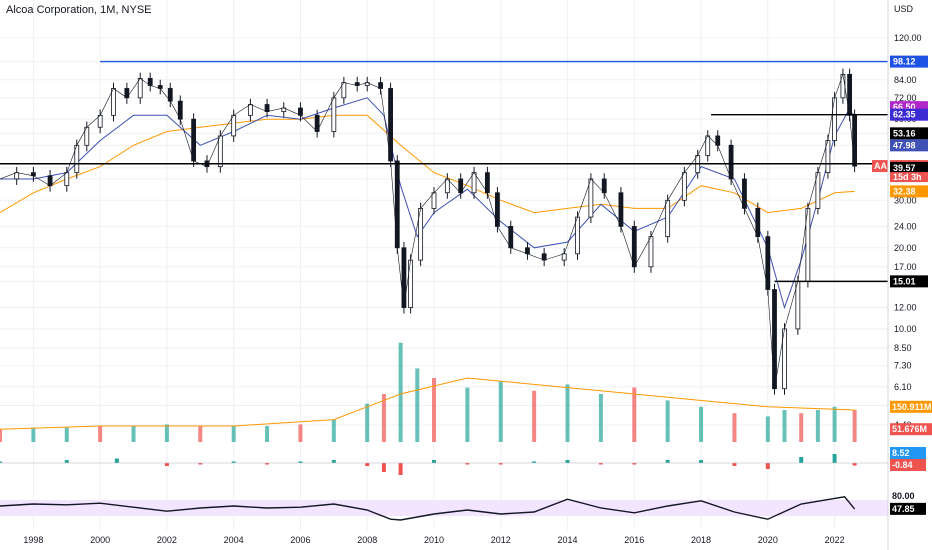  What do you see at coordinates (501, 540) in the screenshot?
I see `time-axis-tick-label: 2012` at bounding box center [501, 540].